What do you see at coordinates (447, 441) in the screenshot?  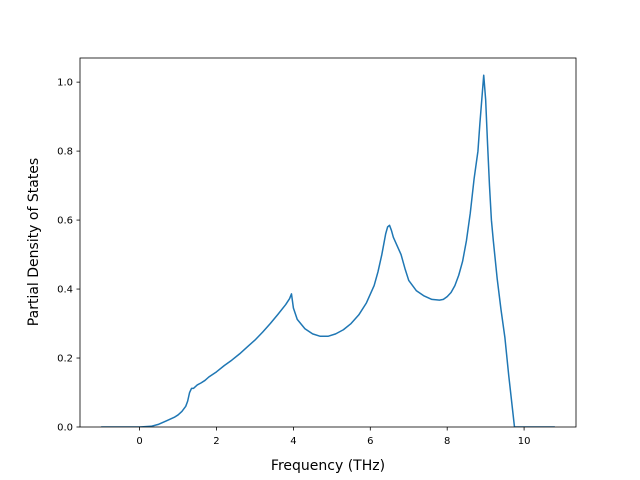 I see `x-tick-label: 8` at bounding box center [447, 441].